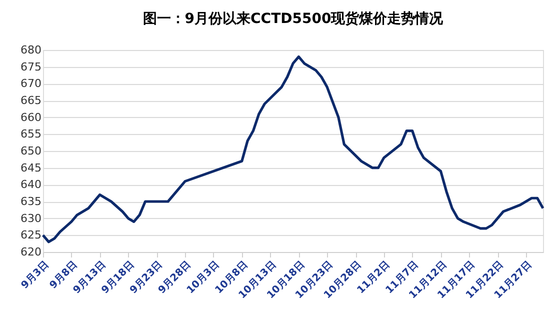  Describe the element at coordinates (31, 67) in the screenshot. I see `y-tick-label: 675` at that location.